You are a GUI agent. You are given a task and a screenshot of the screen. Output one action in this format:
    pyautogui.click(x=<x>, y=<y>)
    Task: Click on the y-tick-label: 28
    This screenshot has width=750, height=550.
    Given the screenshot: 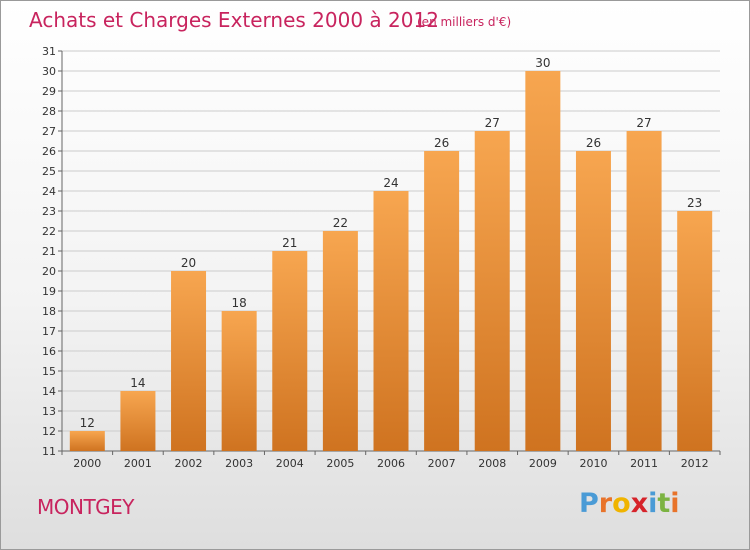 What is the action you would take?
    pyautogui.click(x=49, y=111)
    